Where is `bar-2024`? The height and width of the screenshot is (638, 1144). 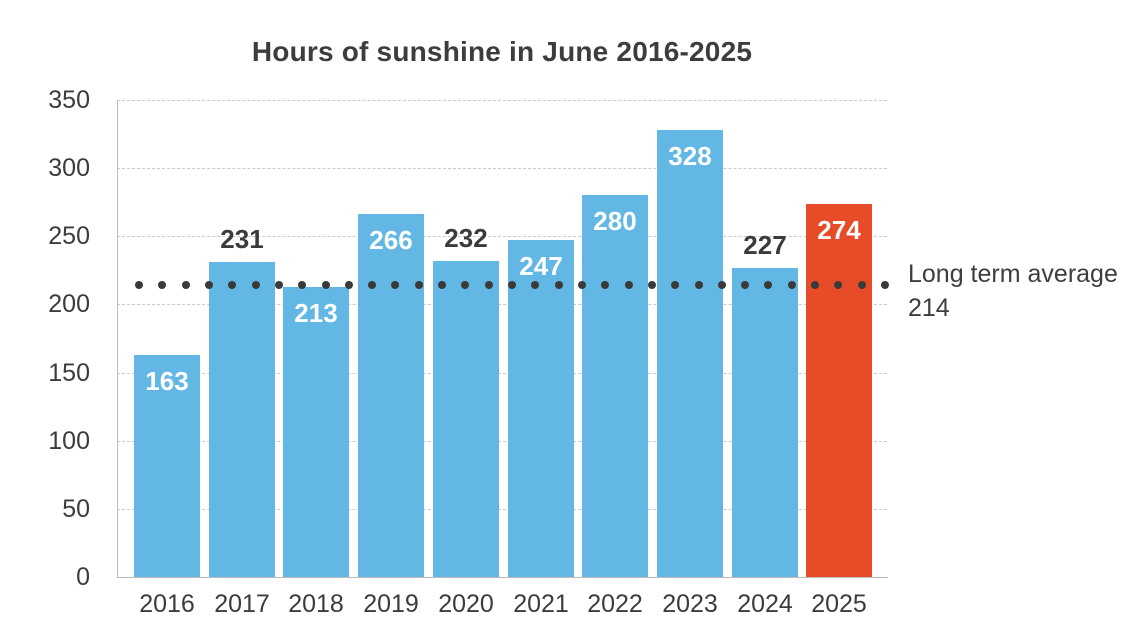 bar-2024 is located at coordinates (765, 422).